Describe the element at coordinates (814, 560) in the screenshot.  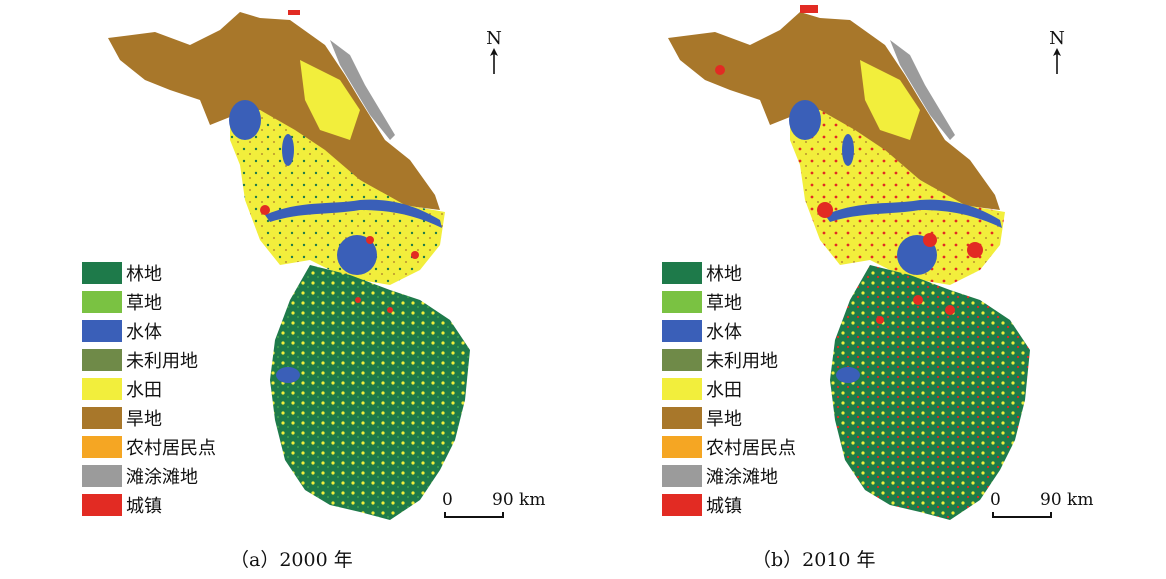
I see `caption-2010: （b）2010 年` at that location.